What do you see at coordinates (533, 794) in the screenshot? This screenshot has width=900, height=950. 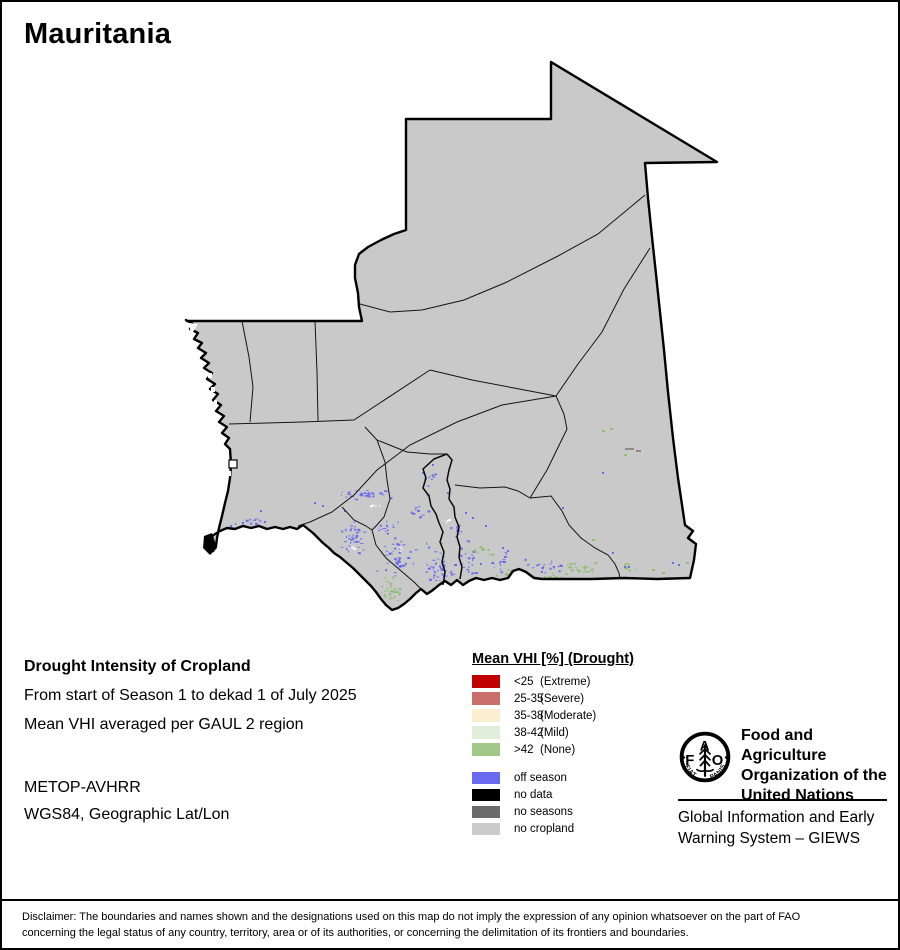 I see `legend-label: no data` at bounding box center [533, 794].